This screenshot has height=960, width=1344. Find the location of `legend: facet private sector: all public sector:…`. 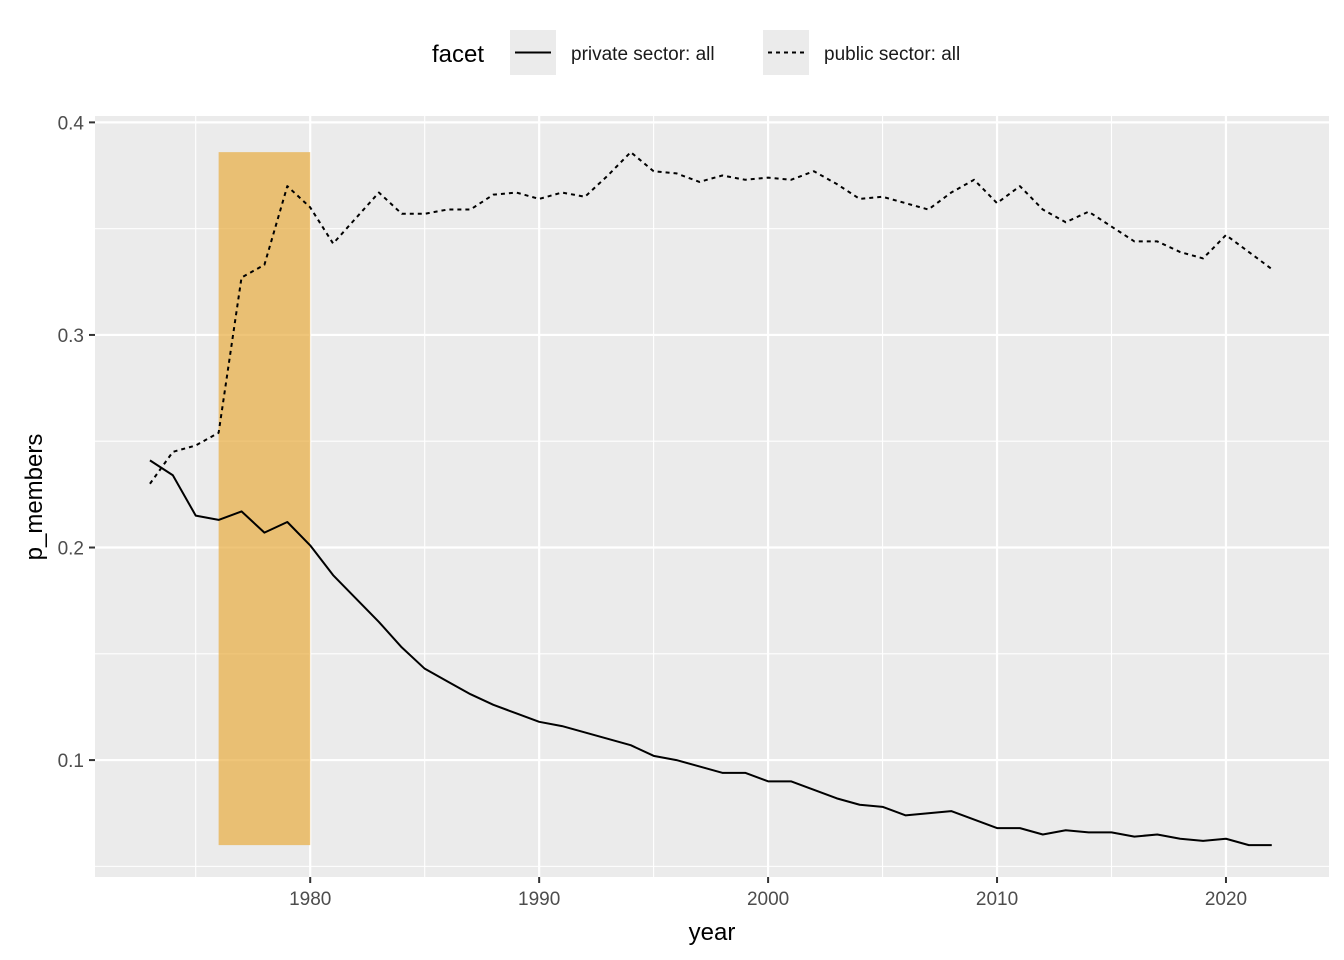

legend: facet private sector: all public sector:… is located at coordinates (696, 52).